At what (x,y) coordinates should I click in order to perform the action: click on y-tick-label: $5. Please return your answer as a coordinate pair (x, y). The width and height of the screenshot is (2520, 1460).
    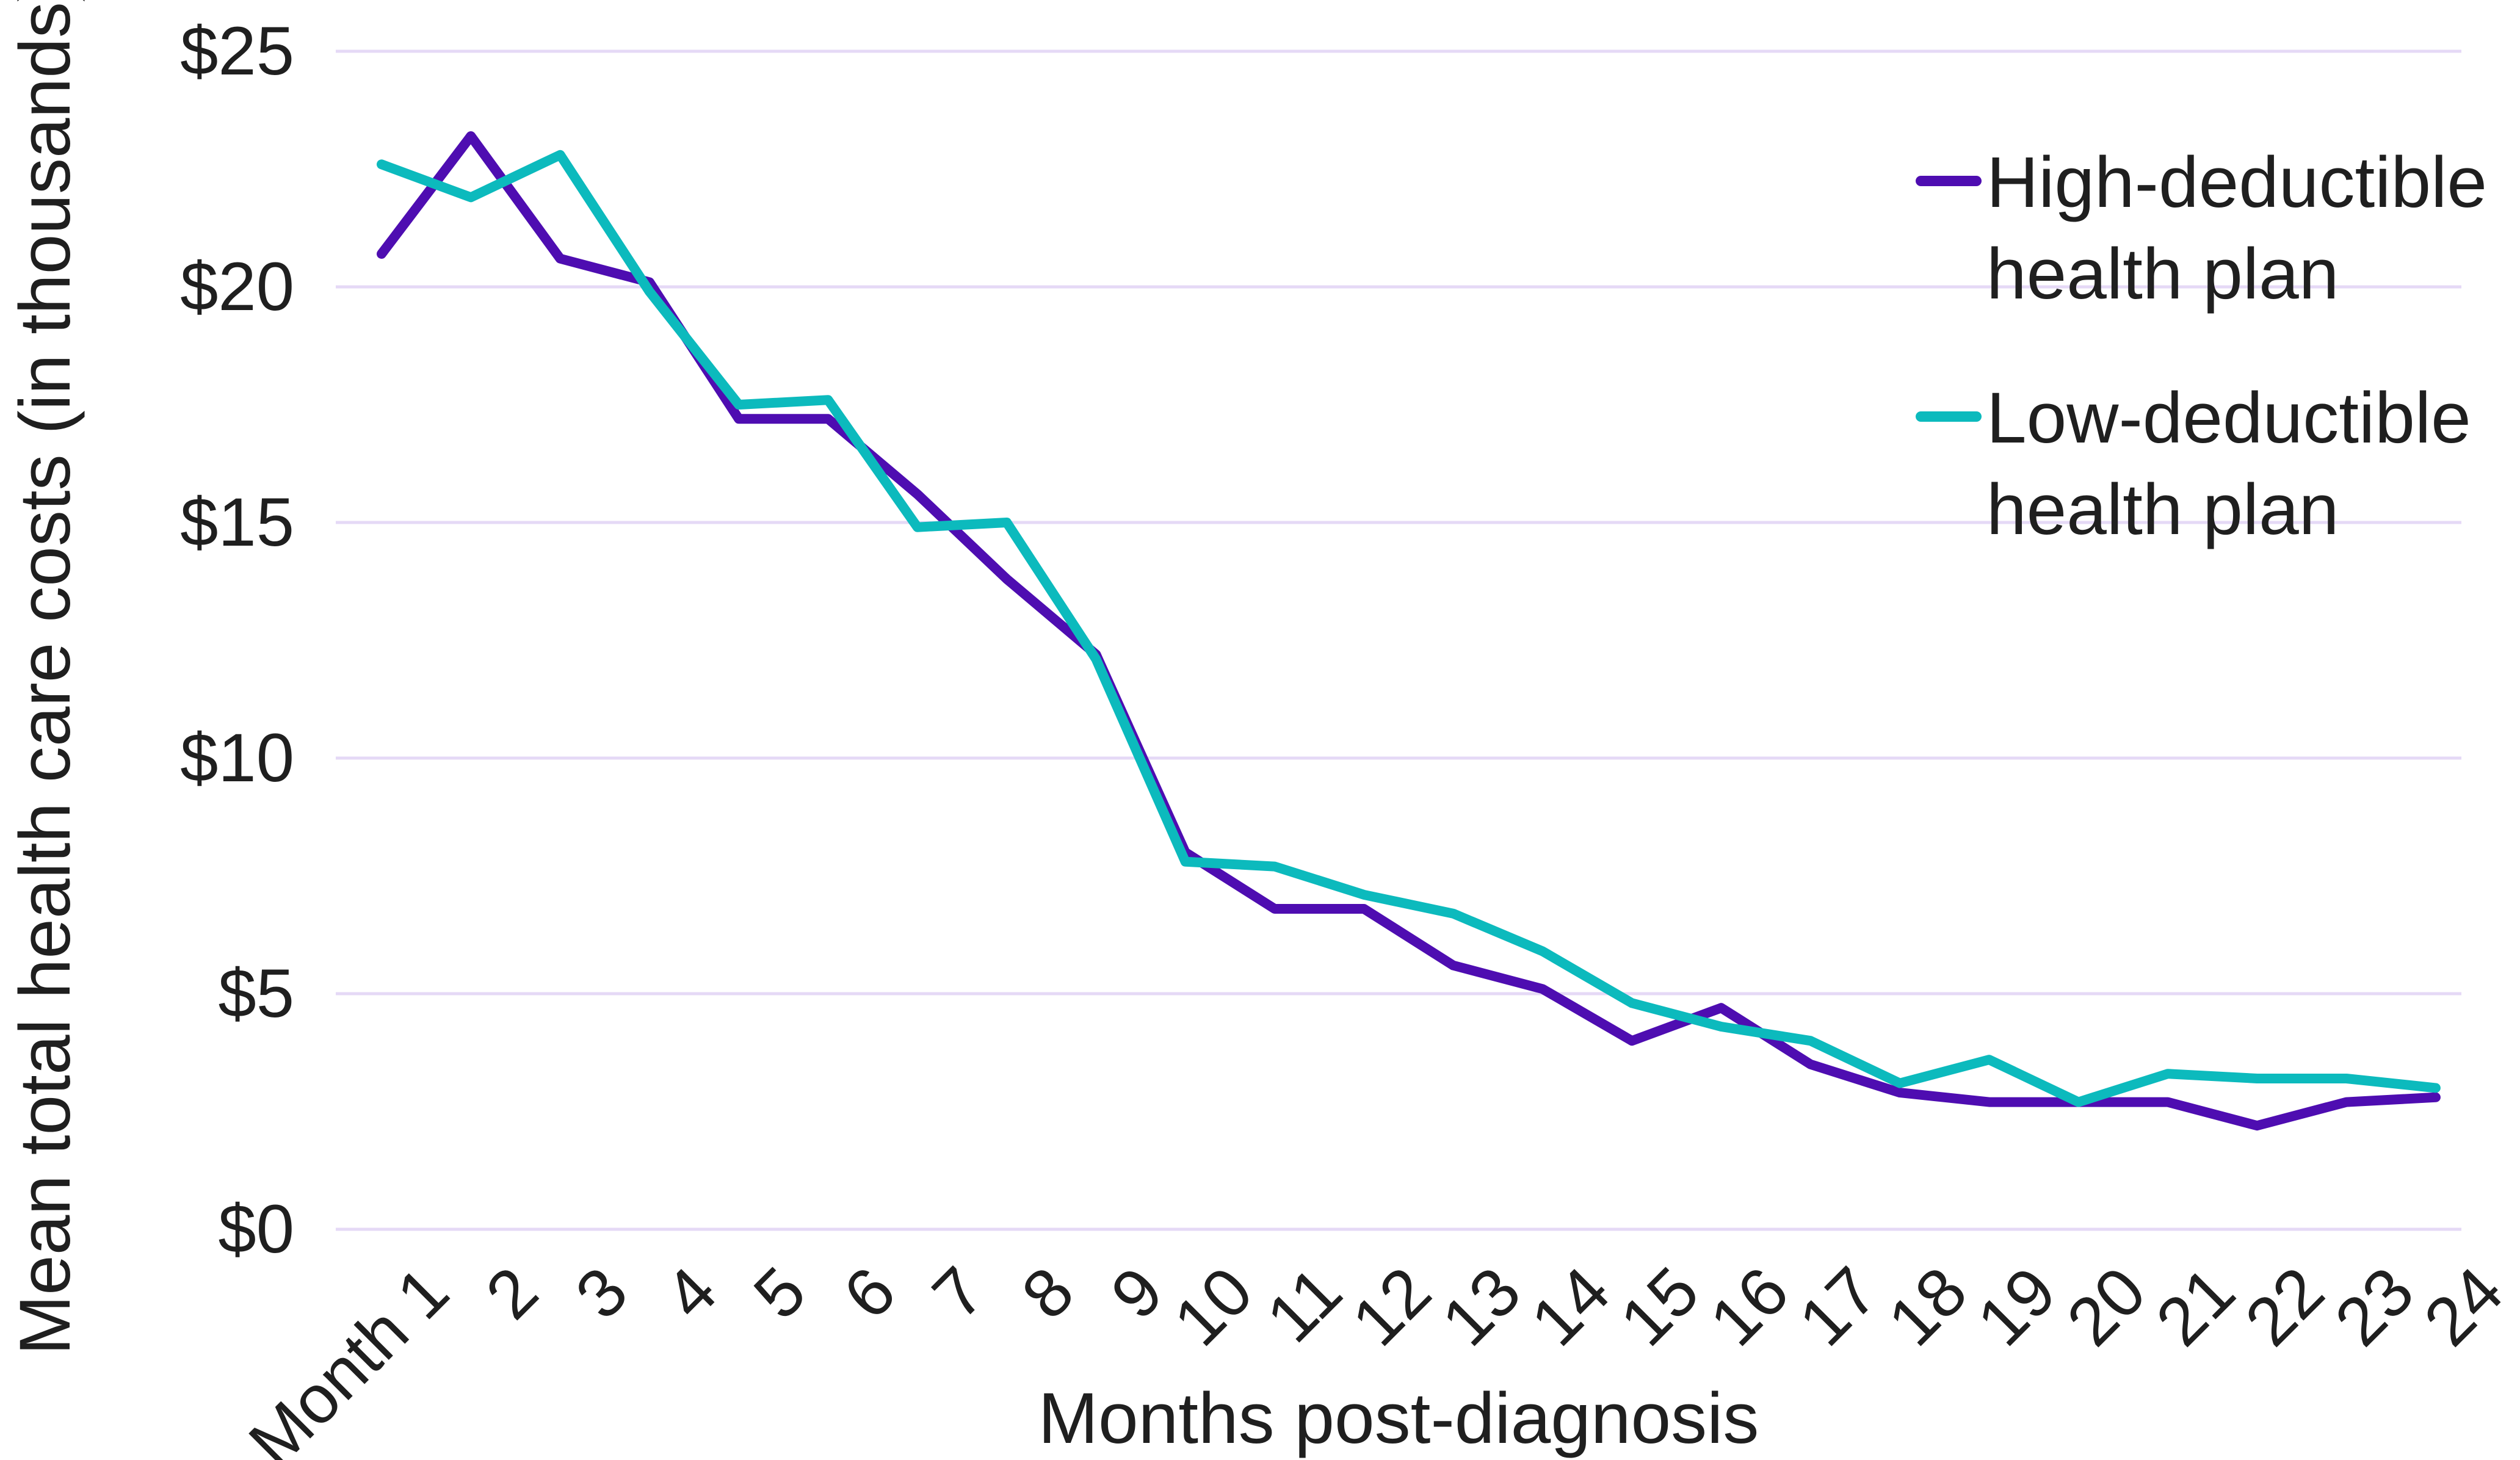
    Looking at the image, I should click on (256, 993).